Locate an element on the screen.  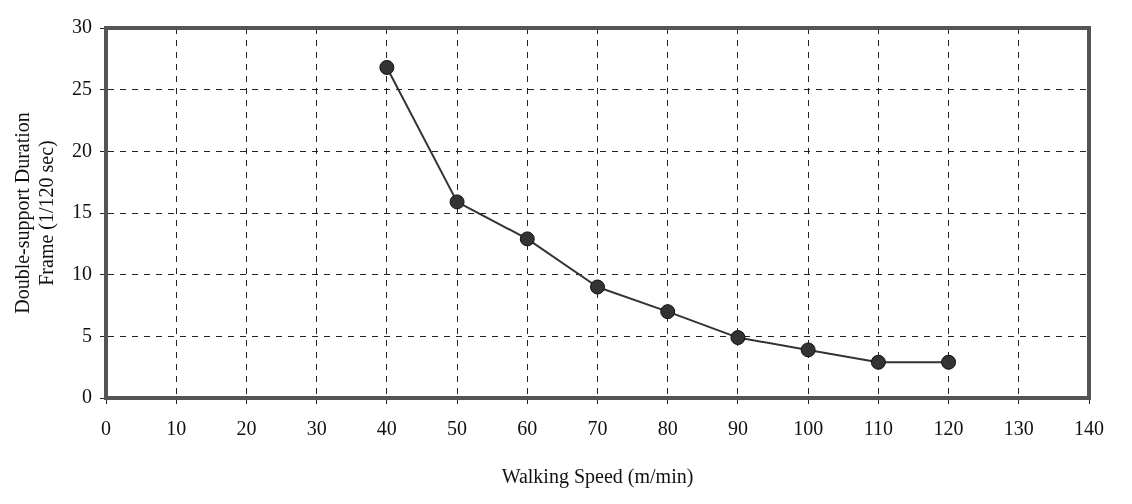
x-axis-title: Walking Speed (m/min) is located at coordinates (597, 477).